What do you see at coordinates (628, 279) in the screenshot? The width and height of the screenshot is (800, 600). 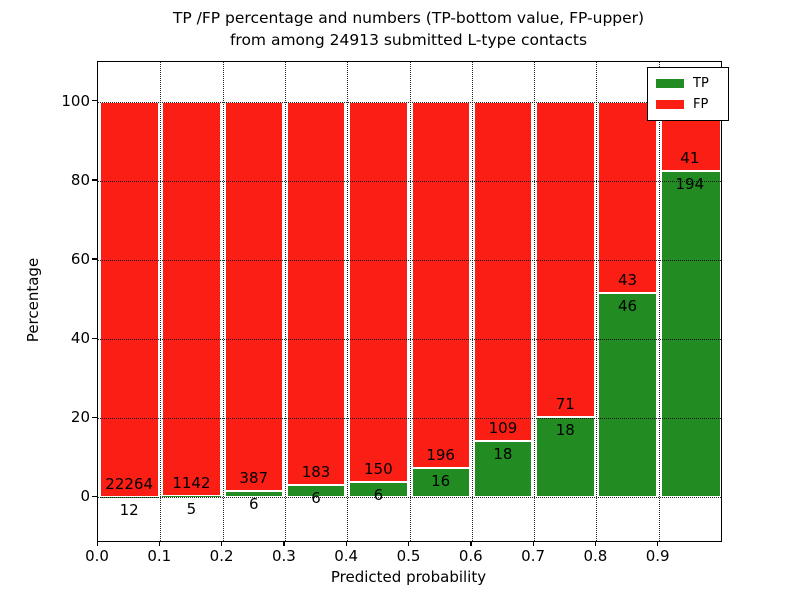 I see `fp-count-label: 43` at bounding box center [628, 279].